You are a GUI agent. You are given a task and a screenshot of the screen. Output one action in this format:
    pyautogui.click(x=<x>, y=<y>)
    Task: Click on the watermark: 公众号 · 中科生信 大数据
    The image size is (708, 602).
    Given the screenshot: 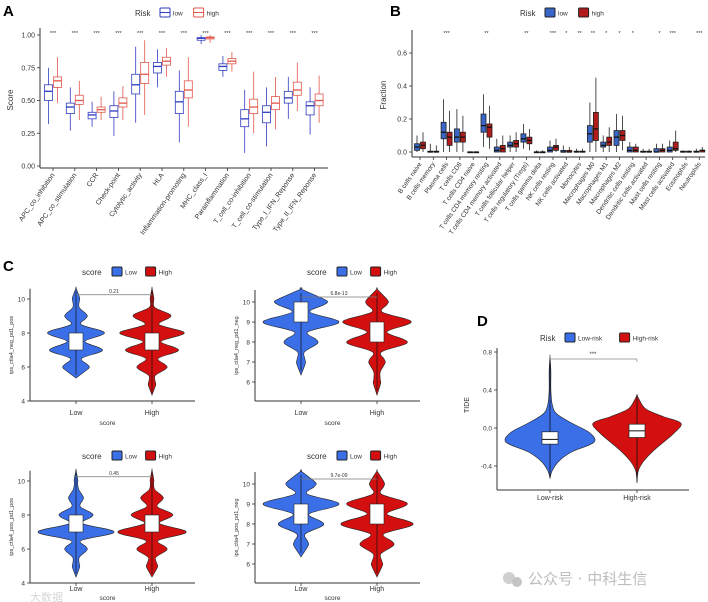 What is the action you would take?
    pyautogui.click(x=338, y=586)
    